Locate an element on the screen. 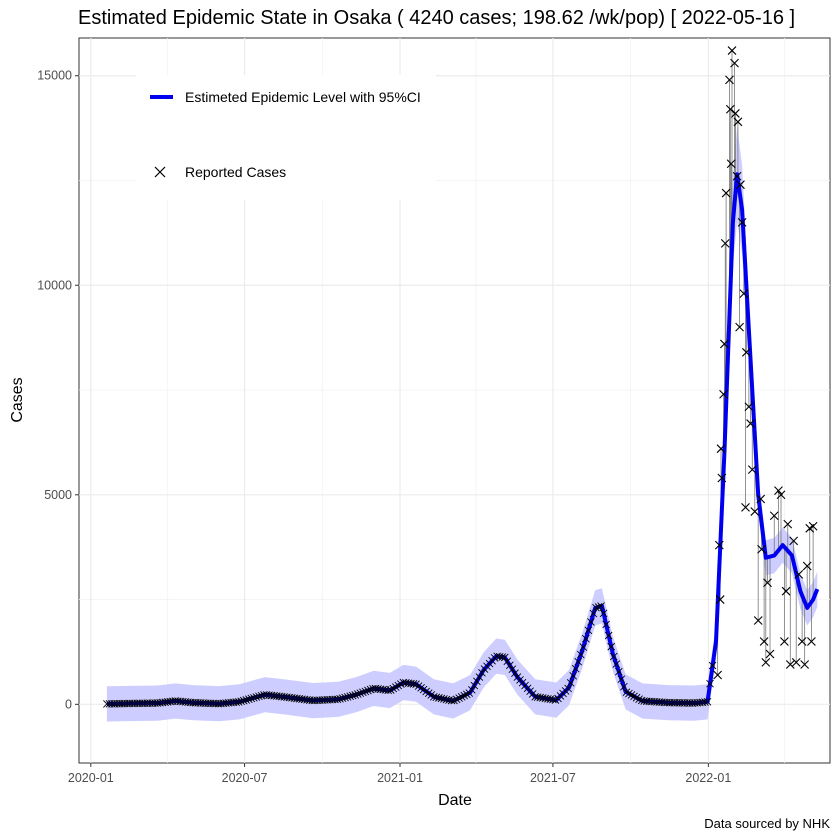 The width and height of the screenshot is (840, 840). x-axis-title: Date is located at coordinates (455, 800).